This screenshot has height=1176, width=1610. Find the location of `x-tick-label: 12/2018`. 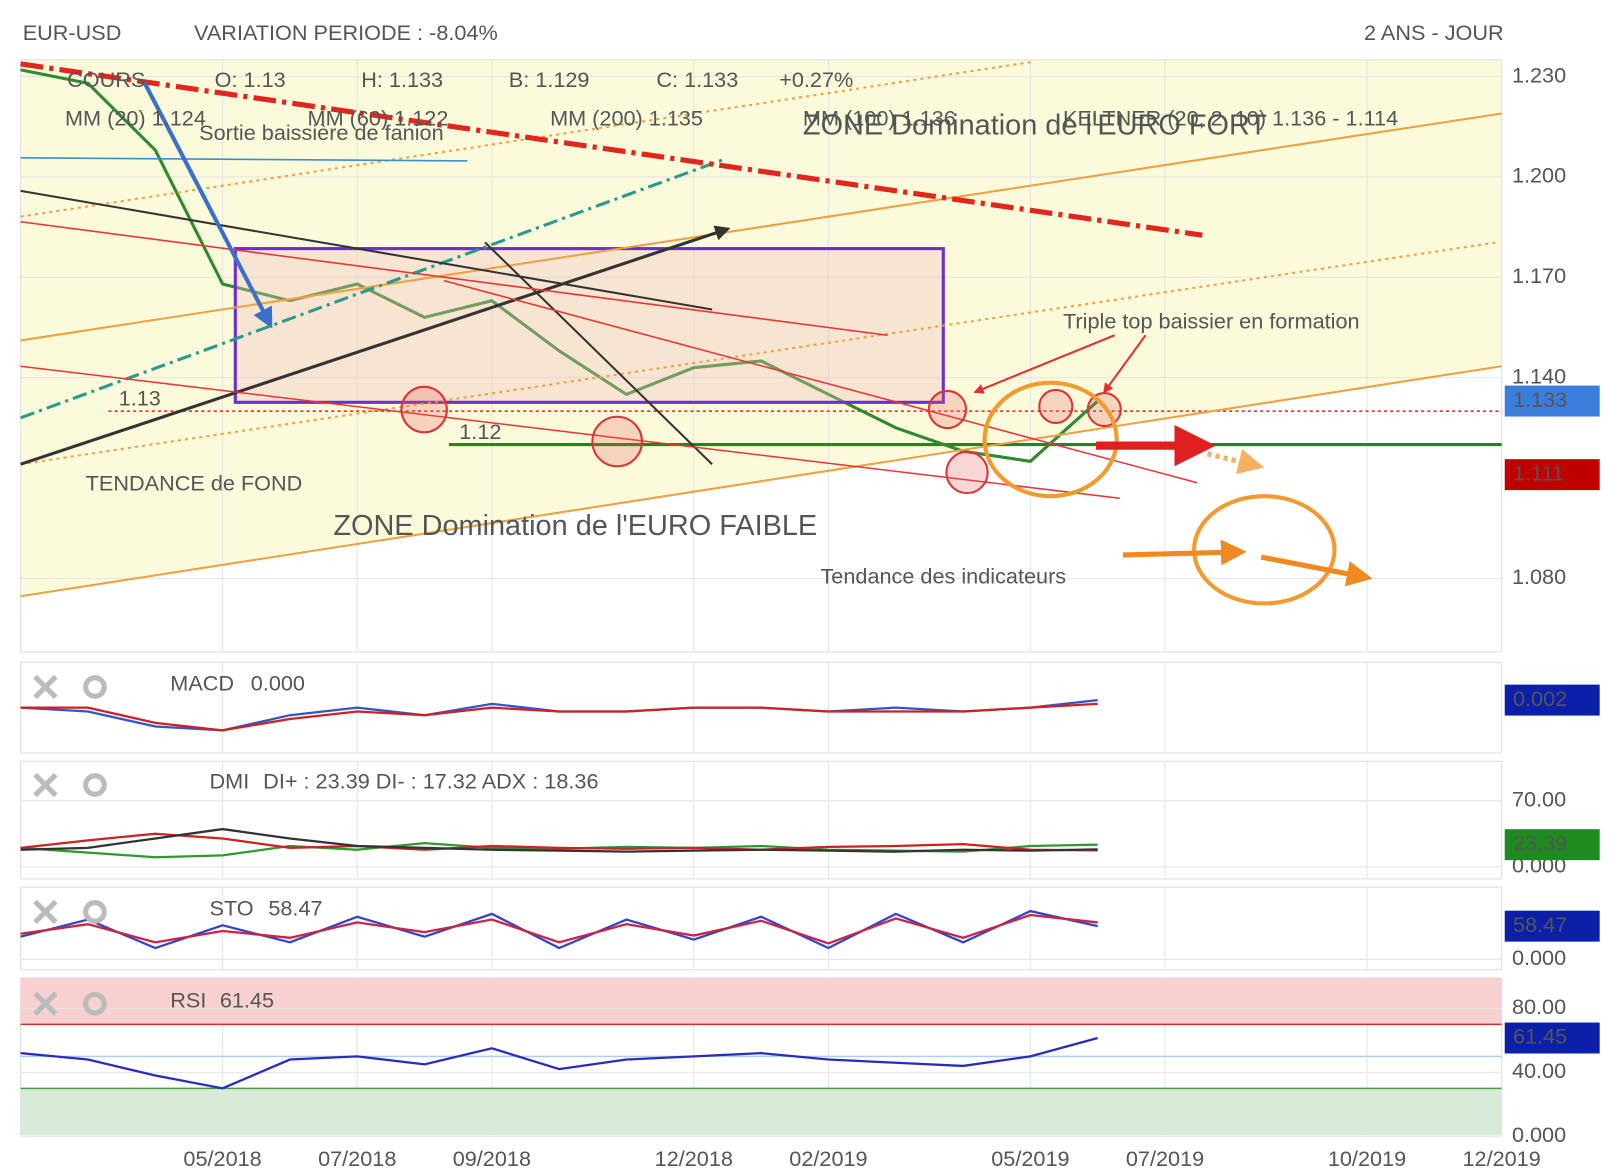

x-tick-label: 12/2018 is located at coordinates (694, 1158).